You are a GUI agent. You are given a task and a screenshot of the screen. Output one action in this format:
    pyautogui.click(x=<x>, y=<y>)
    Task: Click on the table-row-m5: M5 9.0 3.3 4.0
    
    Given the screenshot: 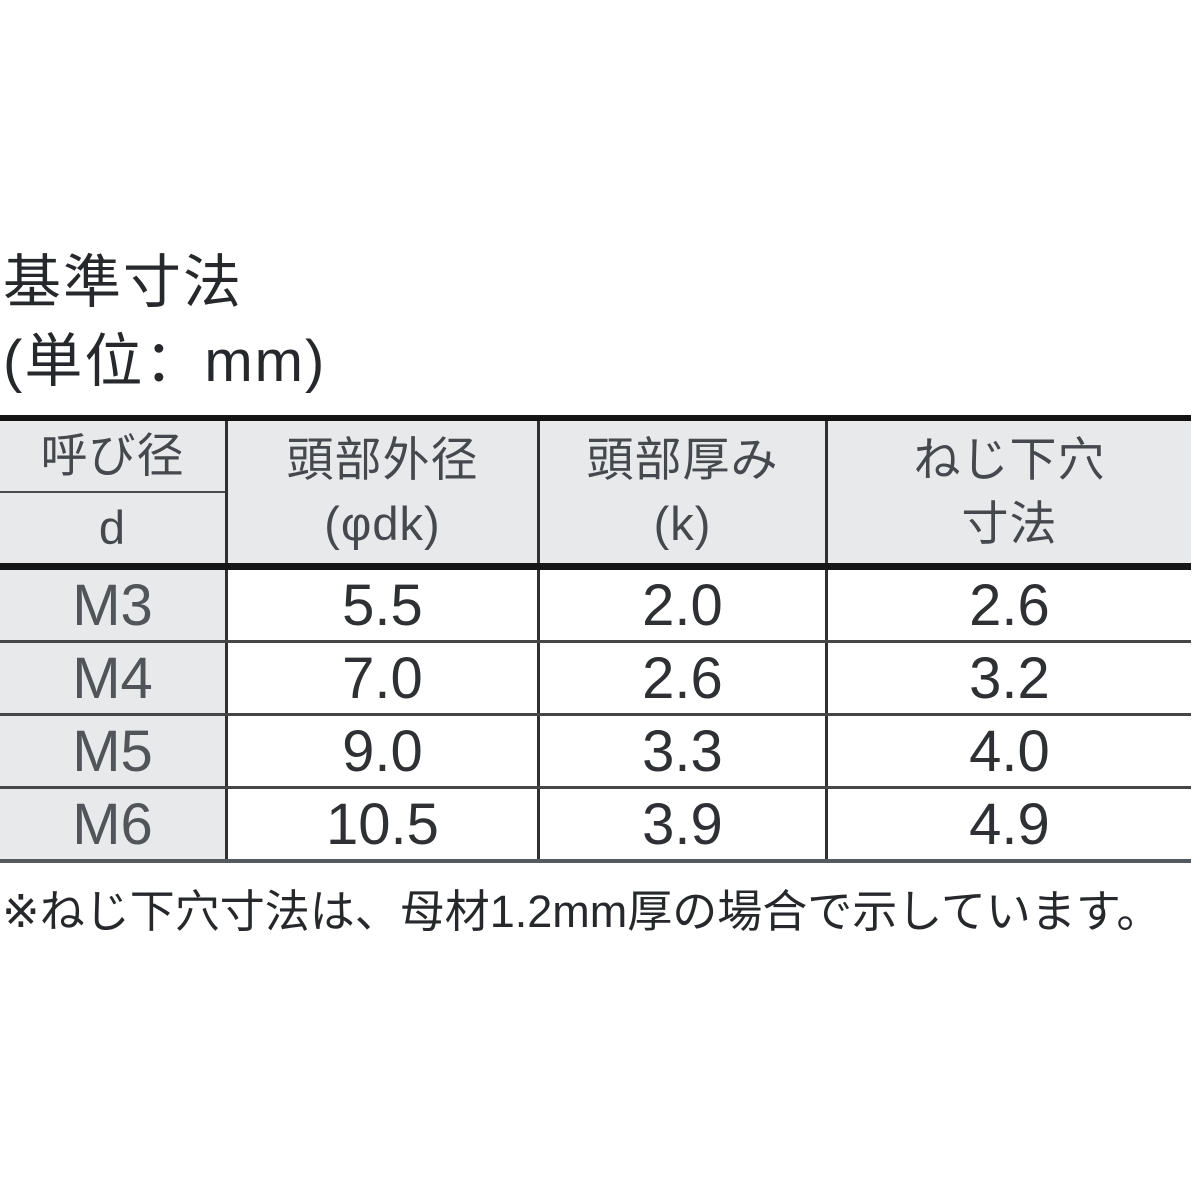 What is the action you would take?
    pyautogui.click(x=595, y=752)
    